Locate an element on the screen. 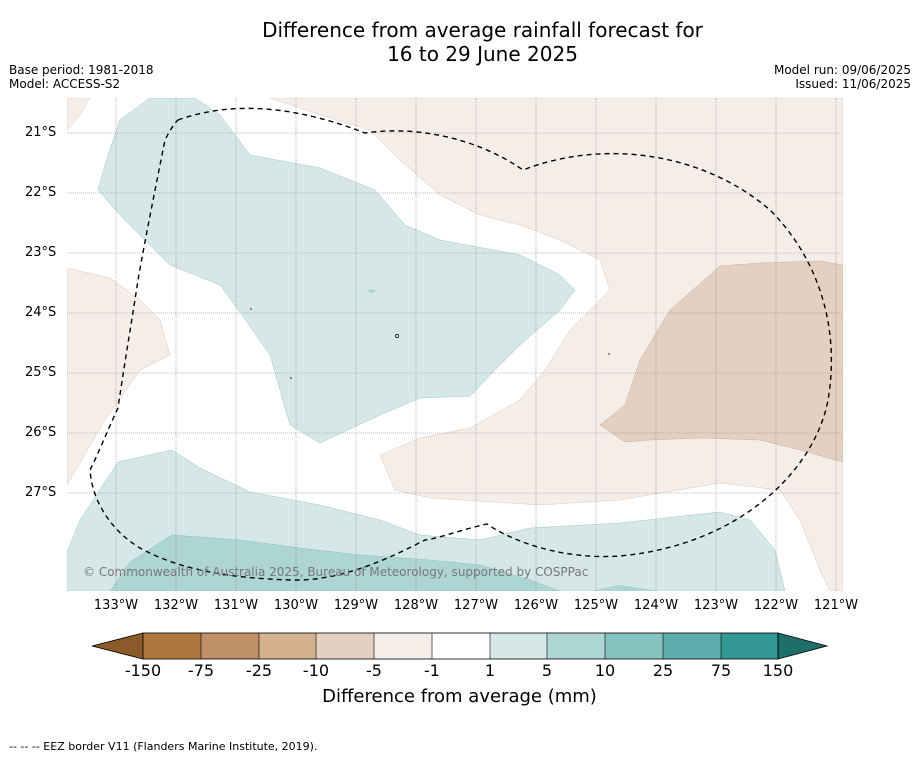 Image resolution: width=919 pixels, height=758 pixels. lon-label-121w: 121°W is located at coordinates (836, 605).